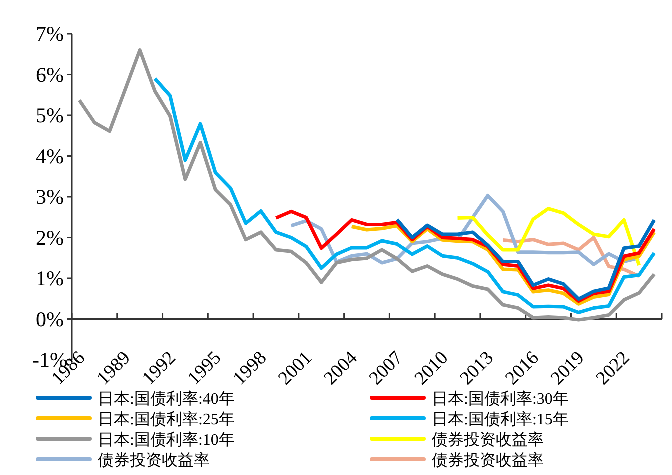 This screenshot has width=672, height=475. Describe the element at coordinates (50, 197) in the screenshot. I see `y-tick-label: 3%` at that location.